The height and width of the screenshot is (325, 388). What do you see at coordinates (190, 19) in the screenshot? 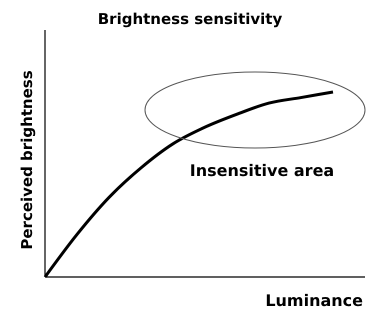
I see `chart-title: Brightness sensitivity` at bounding box center [190, 19].